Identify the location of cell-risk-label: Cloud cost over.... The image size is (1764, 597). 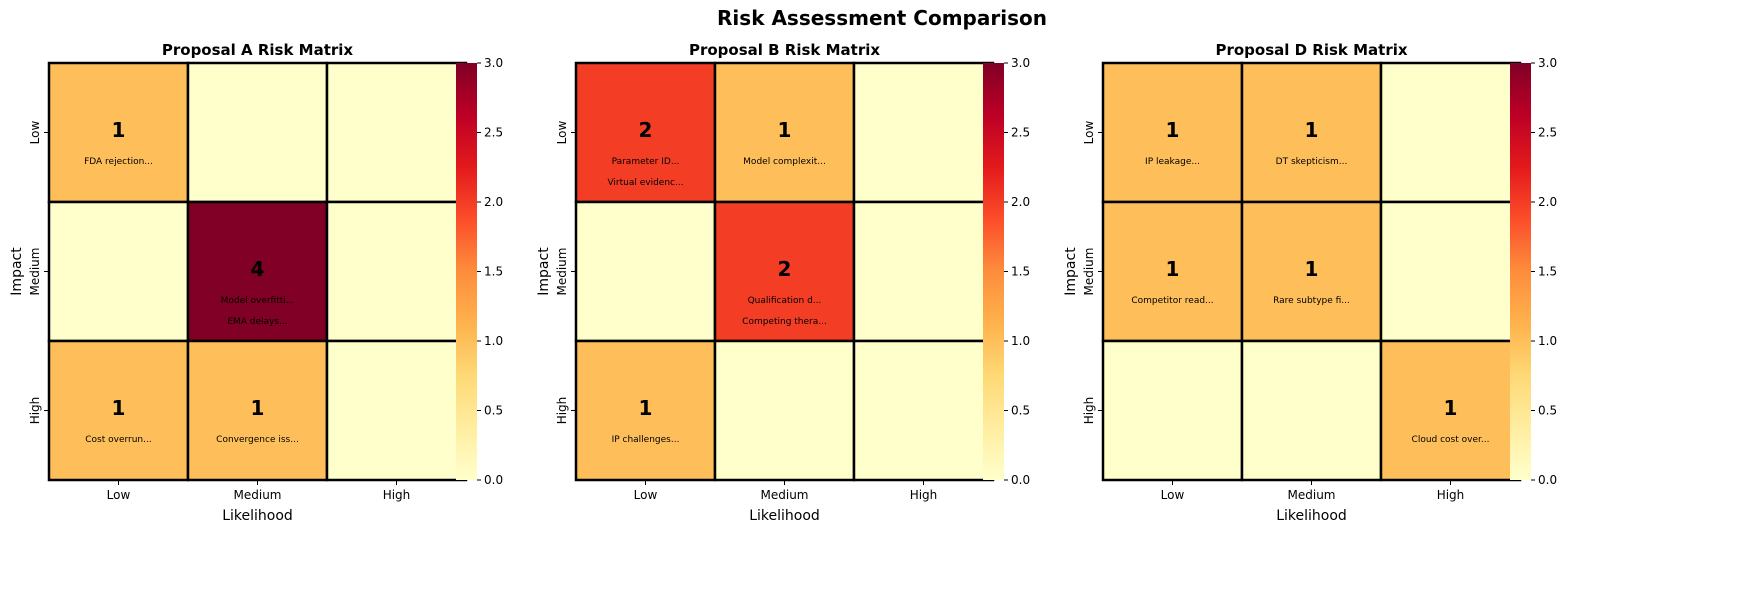
(1451, 440).